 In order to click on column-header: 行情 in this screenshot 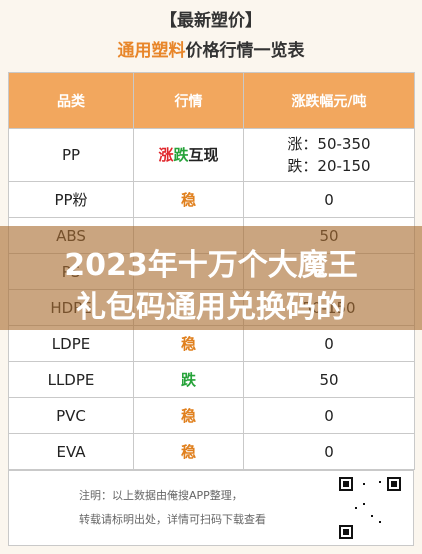, I will do `click(188, 100)`.